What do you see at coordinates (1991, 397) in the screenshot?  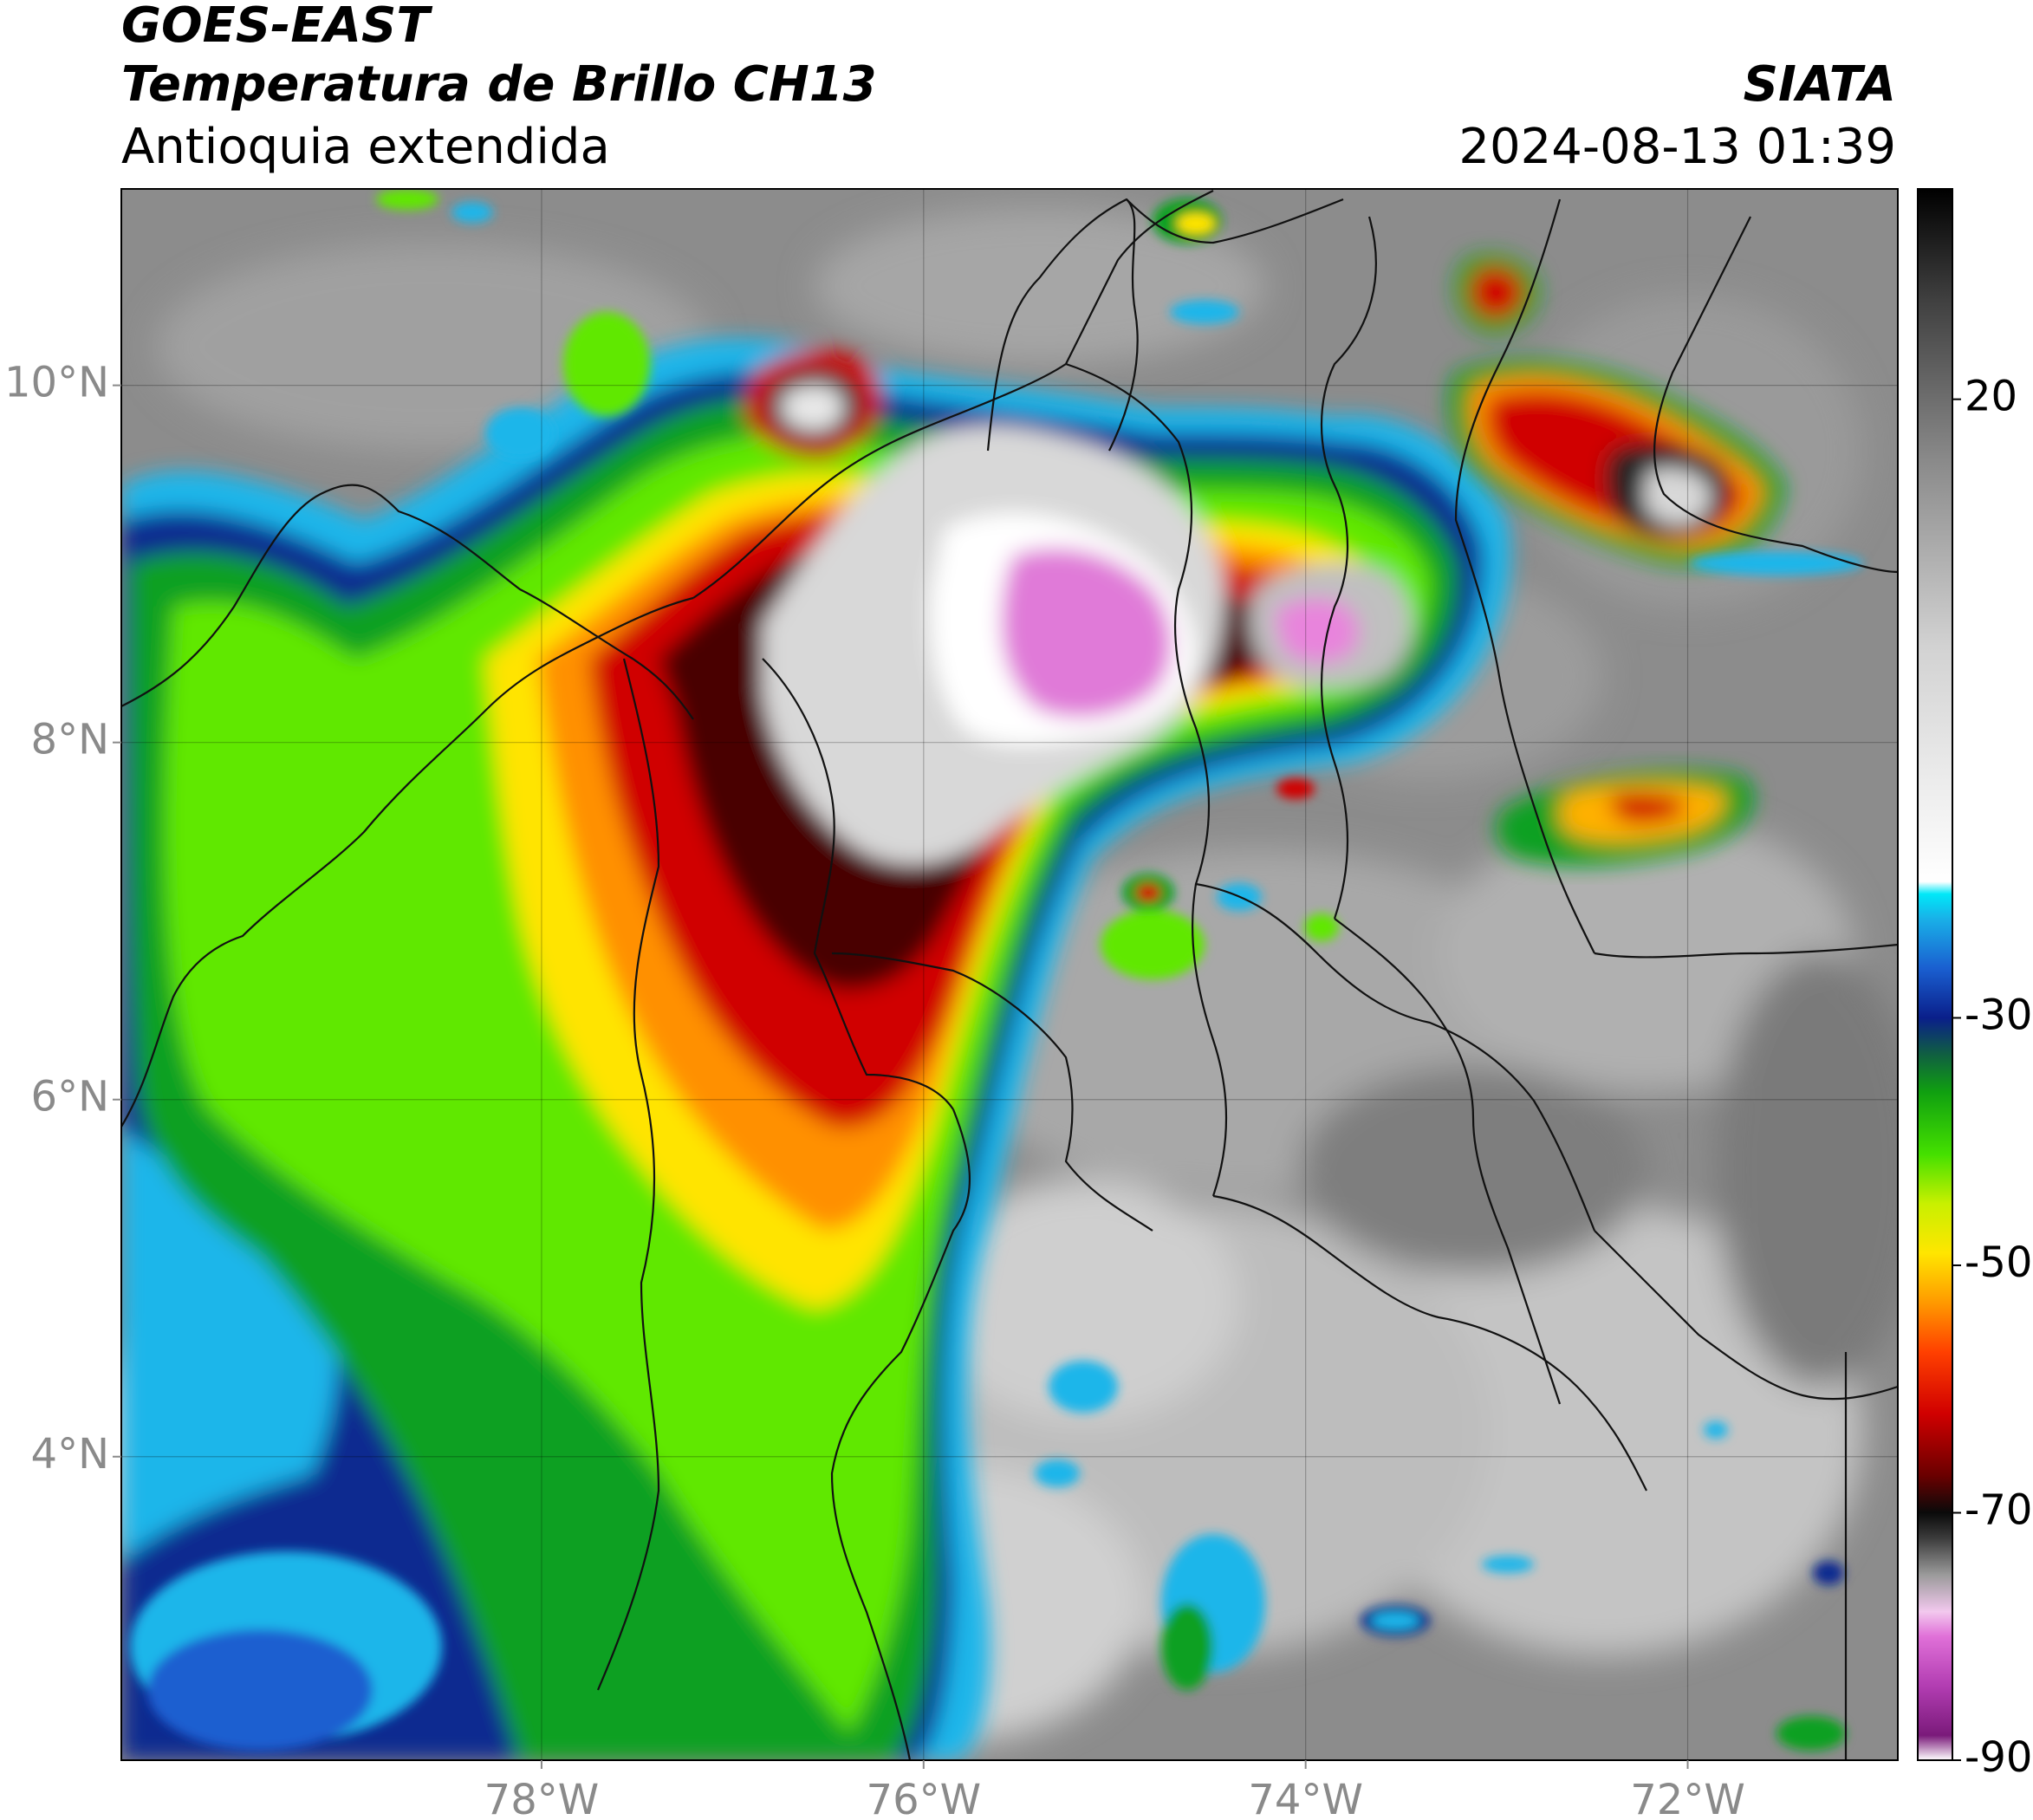 I see `colorbar-label: 20` at bounding box center [1991, 397].